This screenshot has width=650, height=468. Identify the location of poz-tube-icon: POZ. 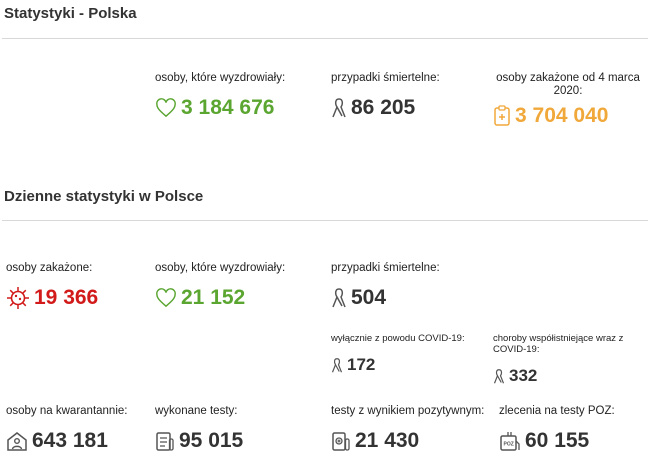
(510, 441).